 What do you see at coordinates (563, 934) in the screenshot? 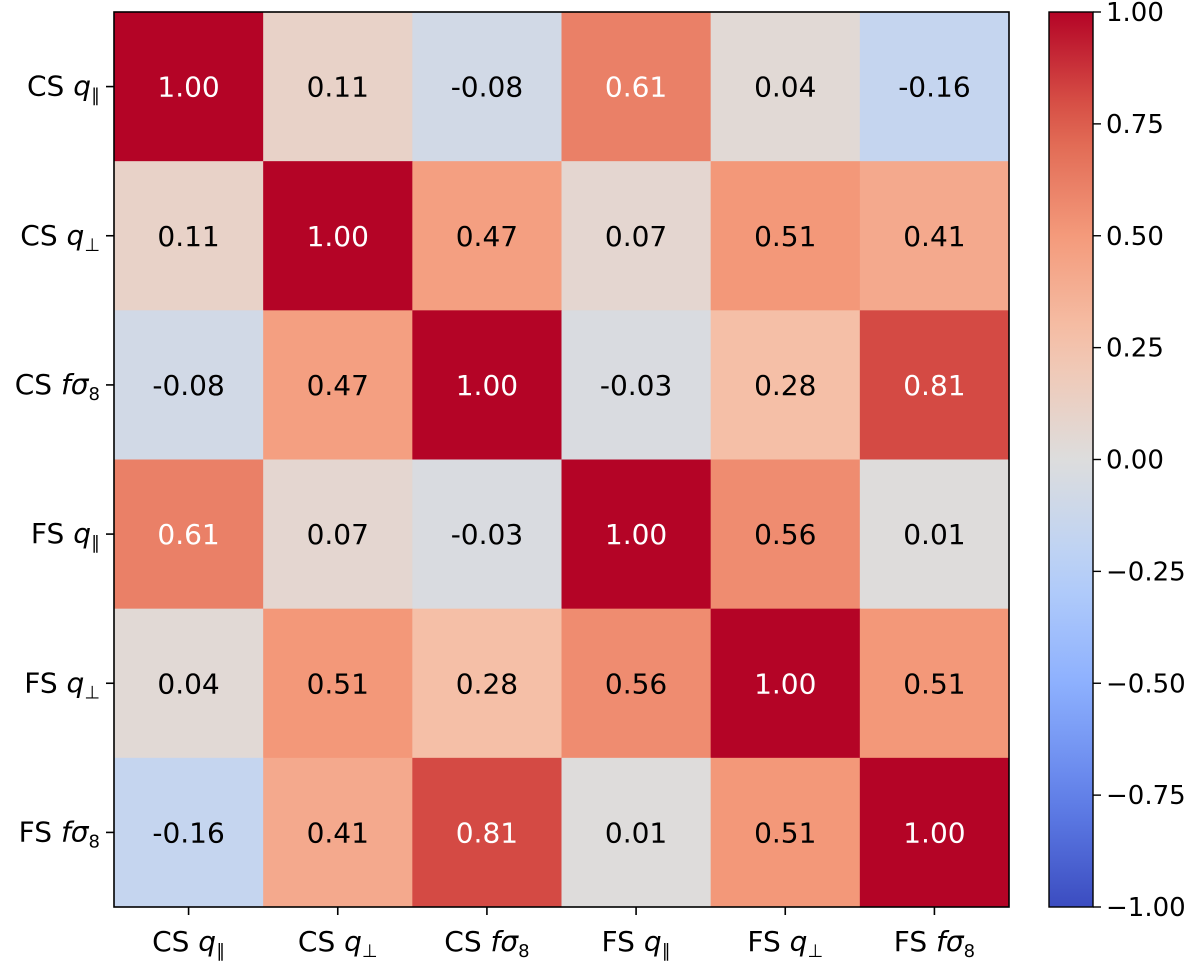
I see `x-axis: CS q∥ CS q⊥ CS fσ8 FS q∥ FS q⊥ FS fσ8` at bounding box center [563, 934].